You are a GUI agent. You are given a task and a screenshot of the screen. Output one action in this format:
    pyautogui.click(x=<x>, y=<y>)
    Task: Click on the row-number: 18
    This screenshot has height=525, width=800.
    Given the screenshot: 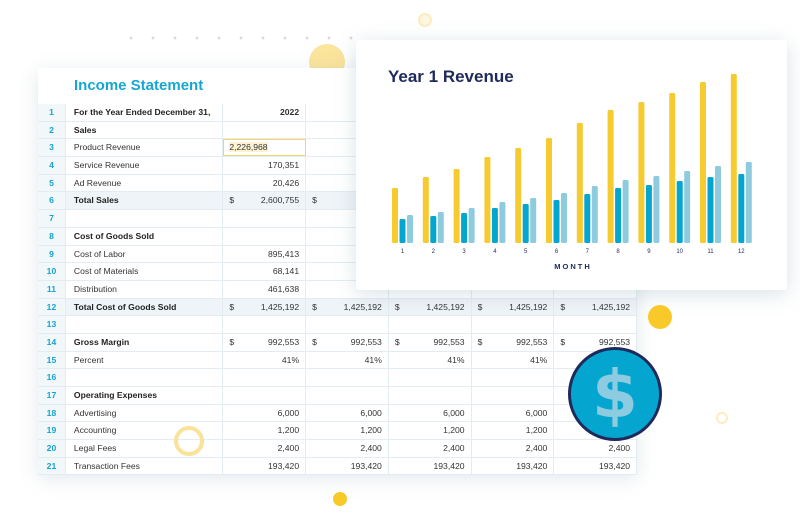 What is the action you would take?
    pyautogui.click(x=52, y=413)
    